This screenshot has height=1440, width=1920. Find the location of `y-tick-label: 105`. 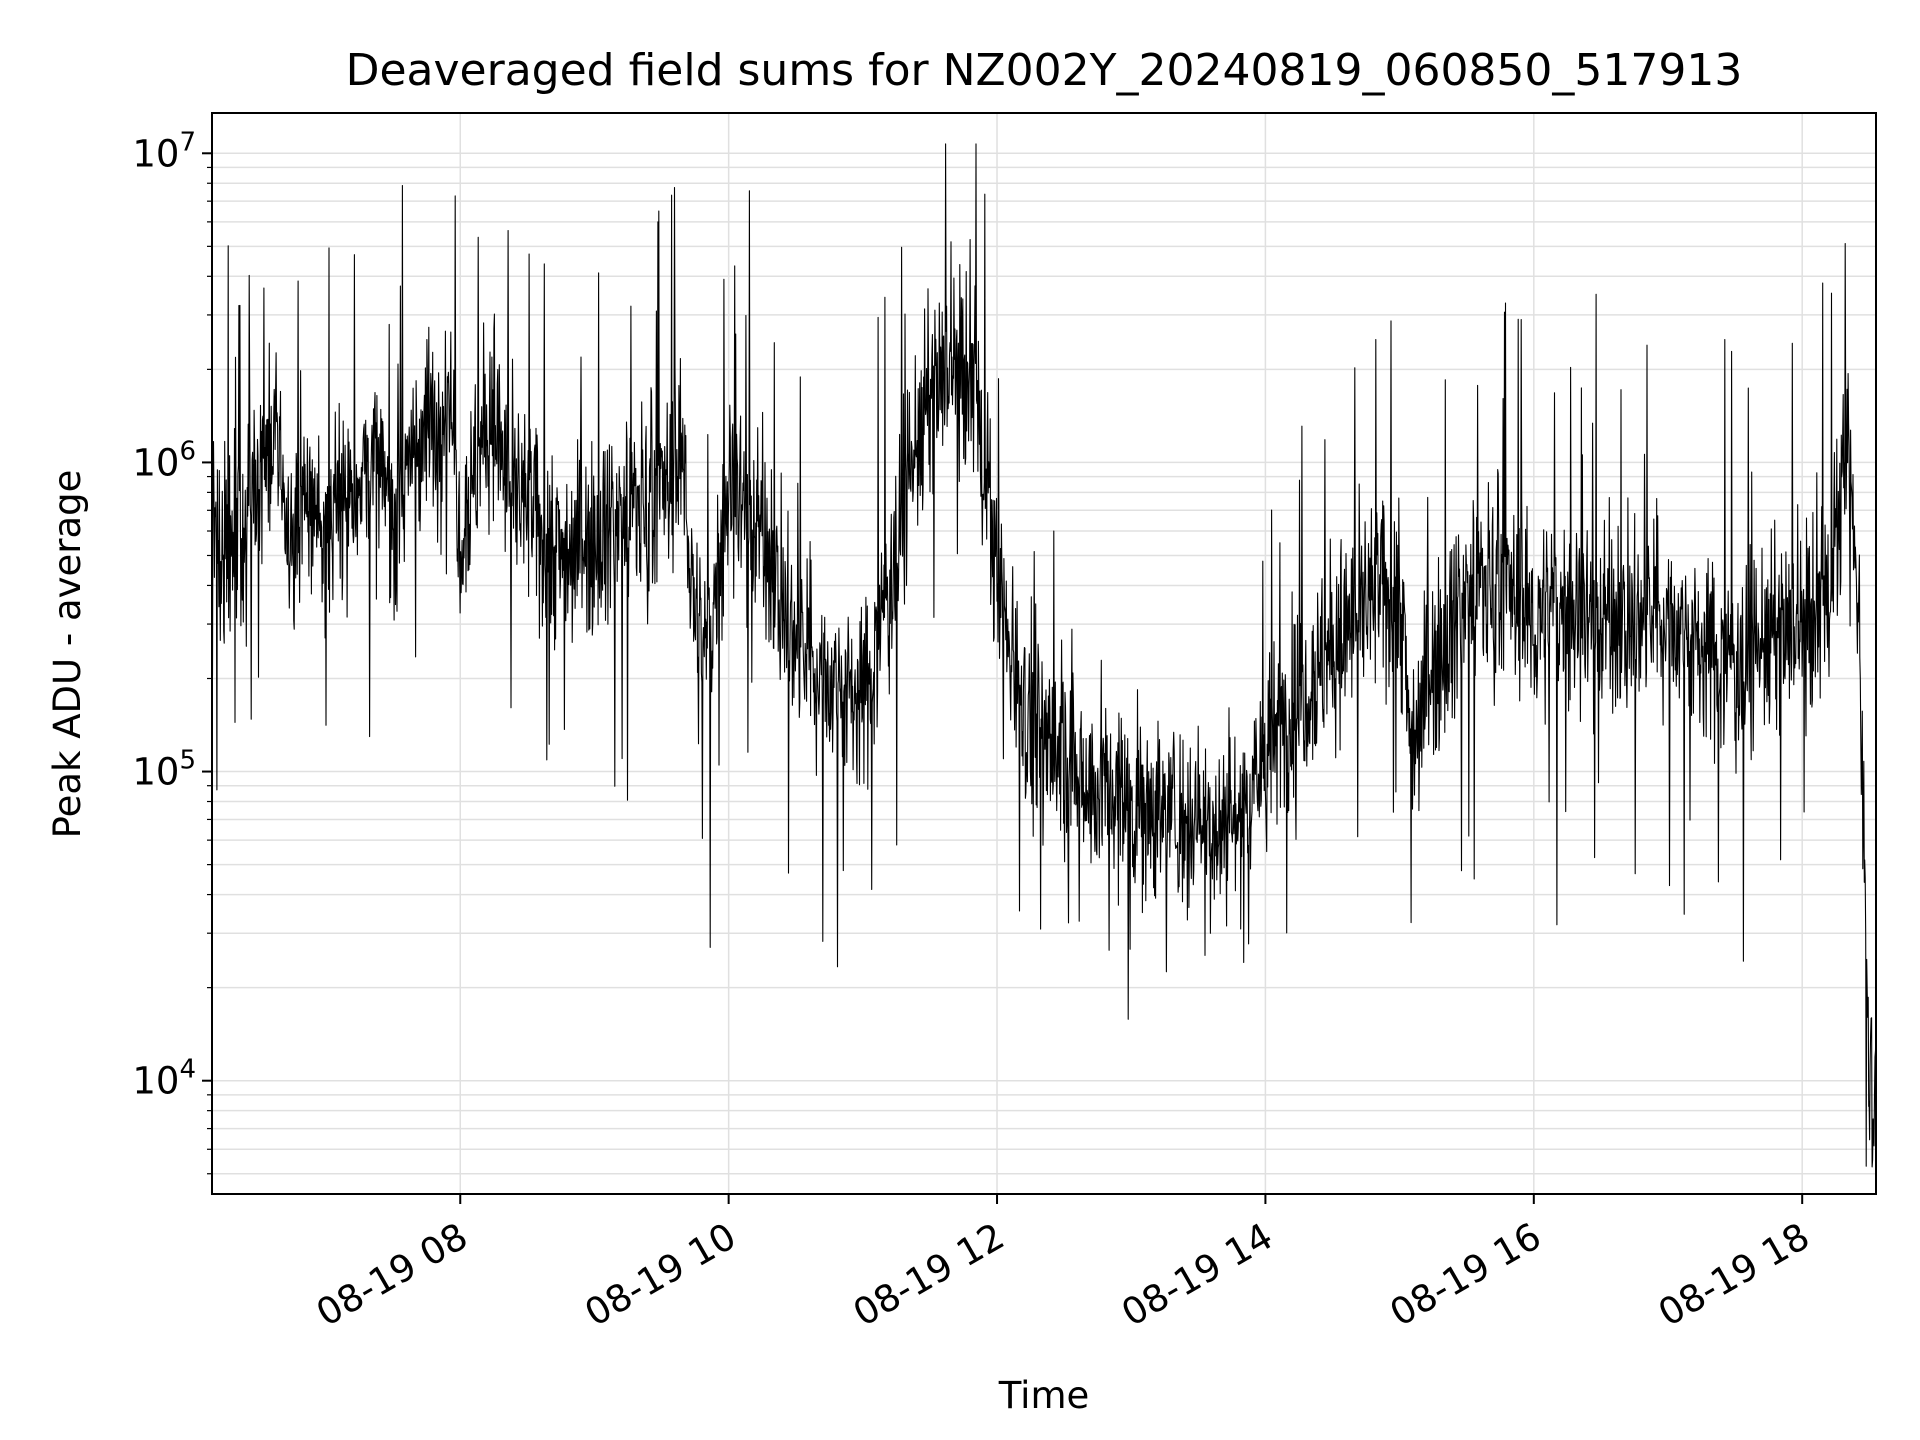

y-tick-label: 105 is located at coordinates (164, 770).